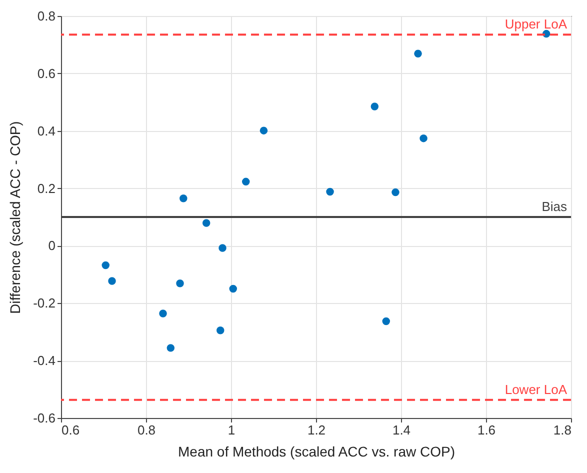  I want to click on y-tick-label: 0.2, so click(46, 188).